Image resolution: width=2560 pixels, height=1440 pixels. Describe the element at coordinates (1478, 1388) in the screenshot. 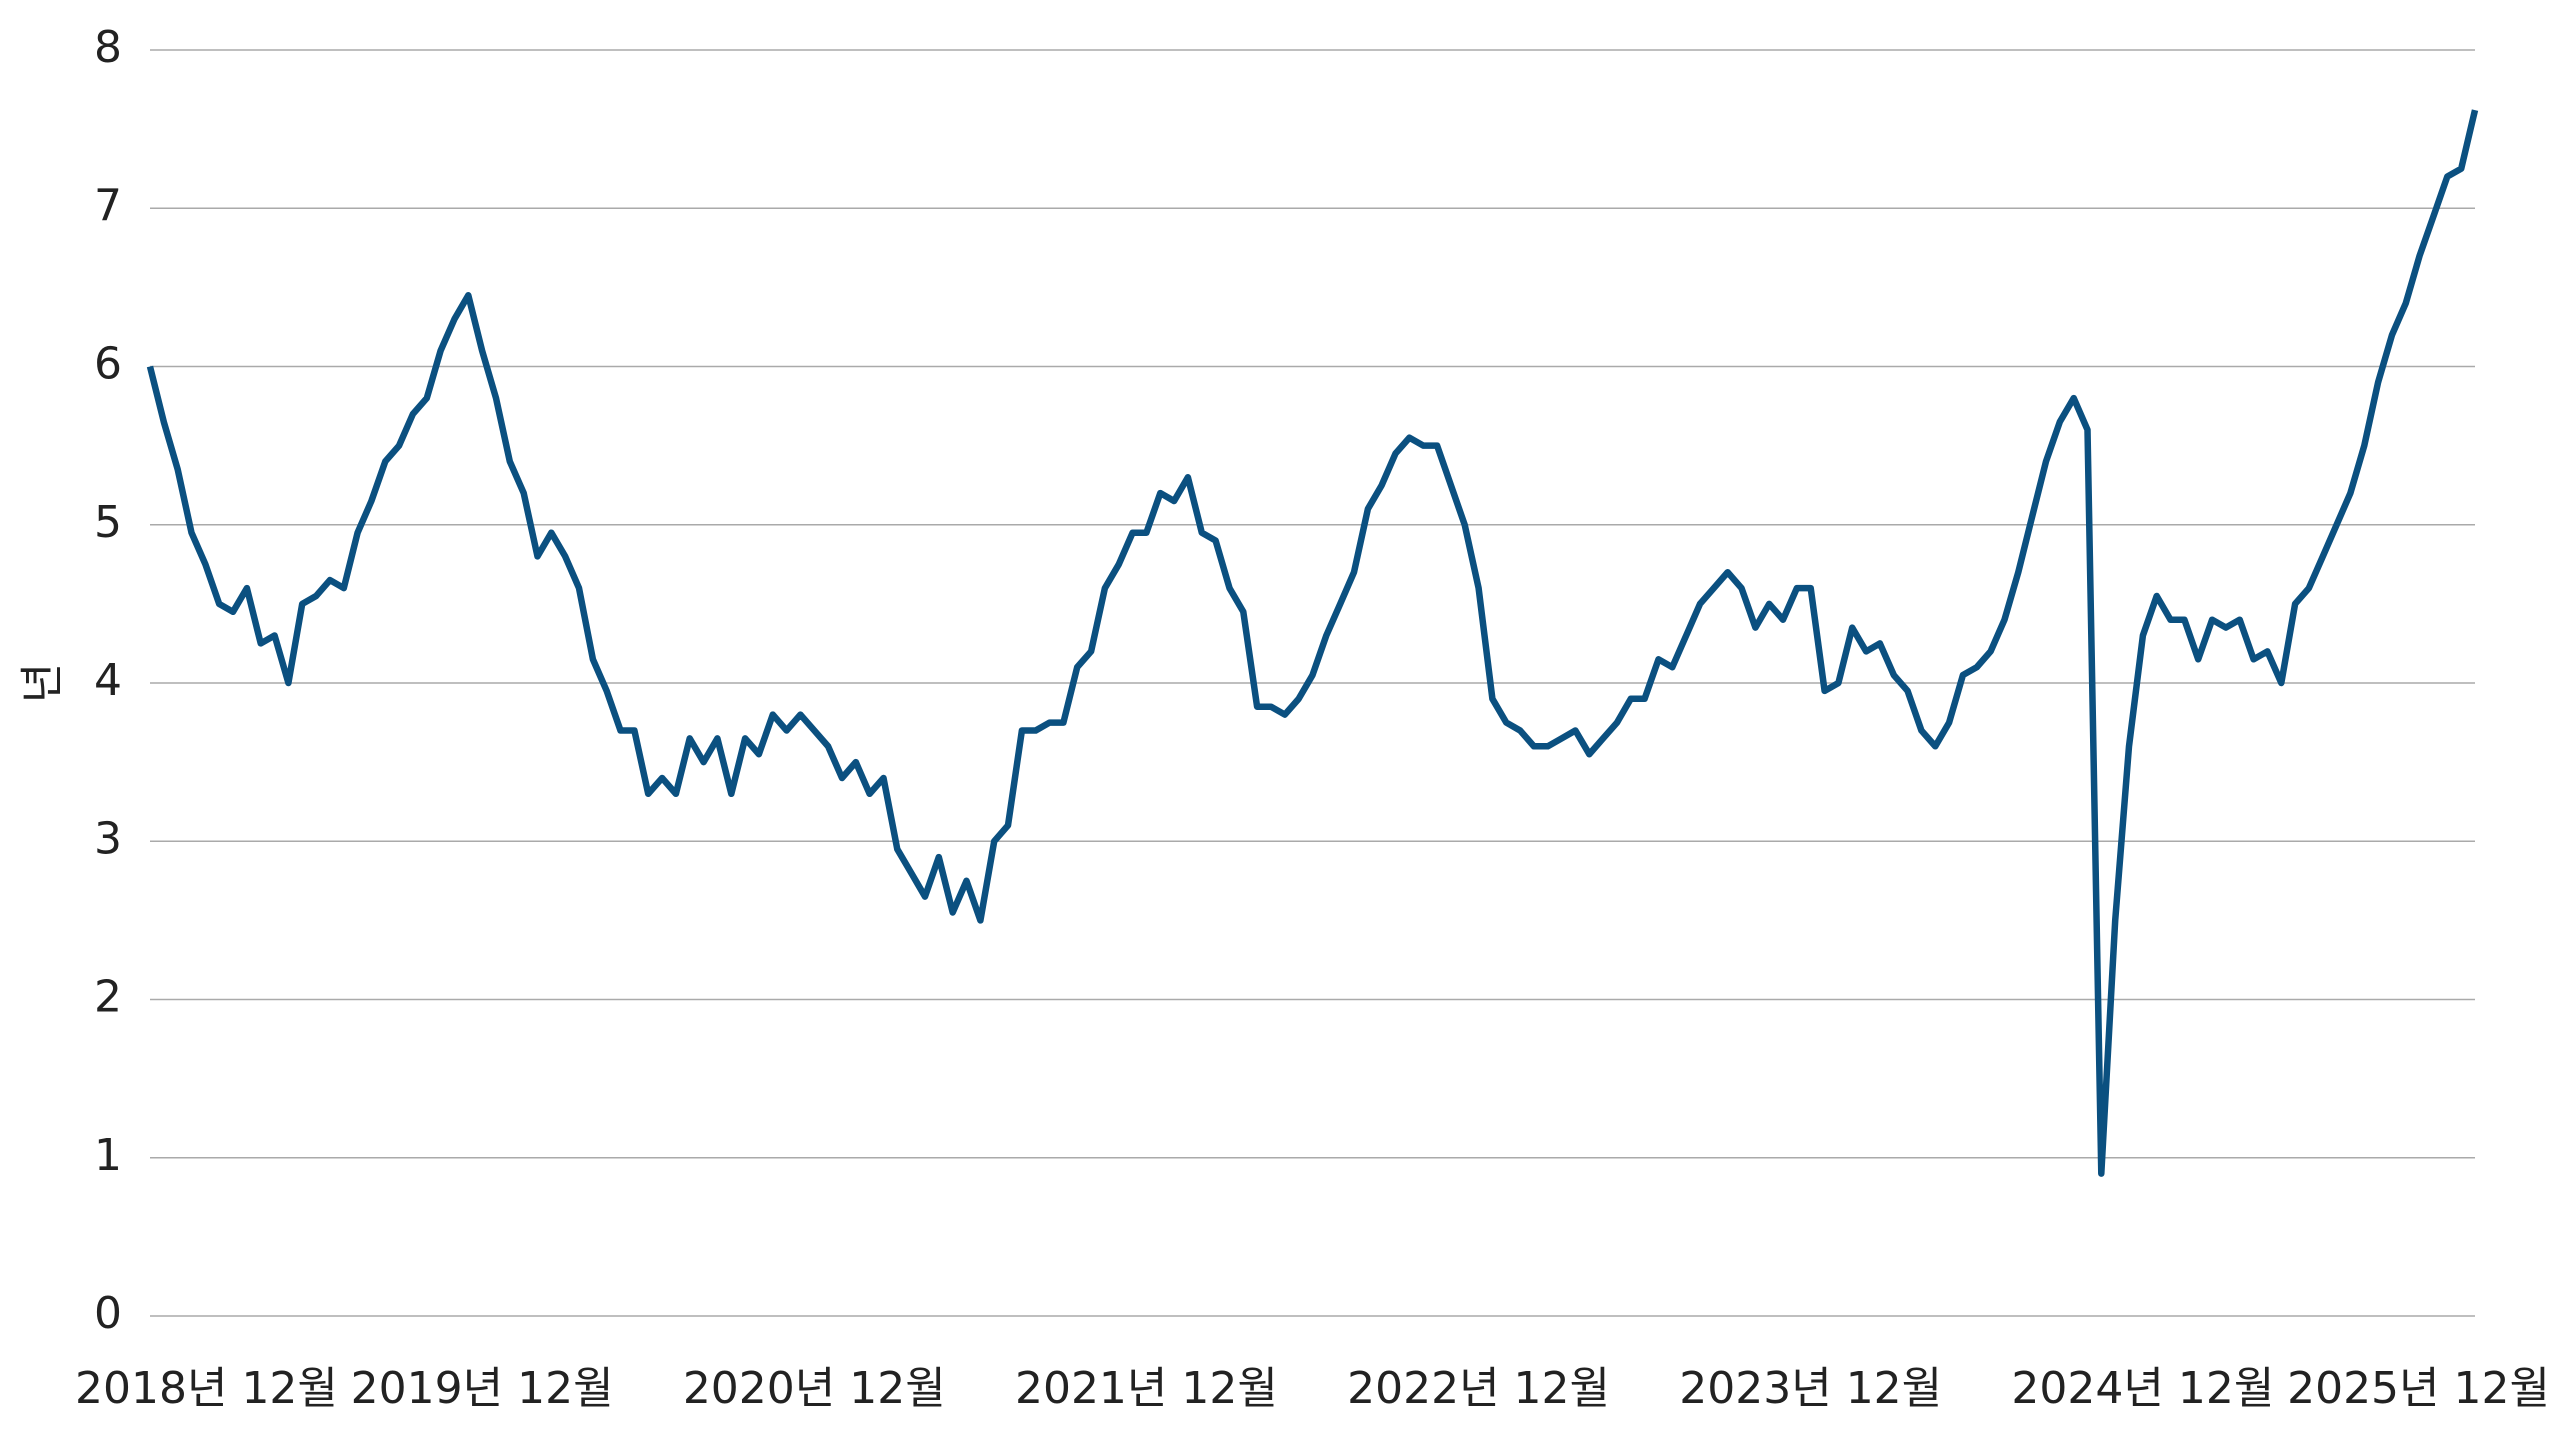

I see `x-tick-label: 2022년 12월` at that location.